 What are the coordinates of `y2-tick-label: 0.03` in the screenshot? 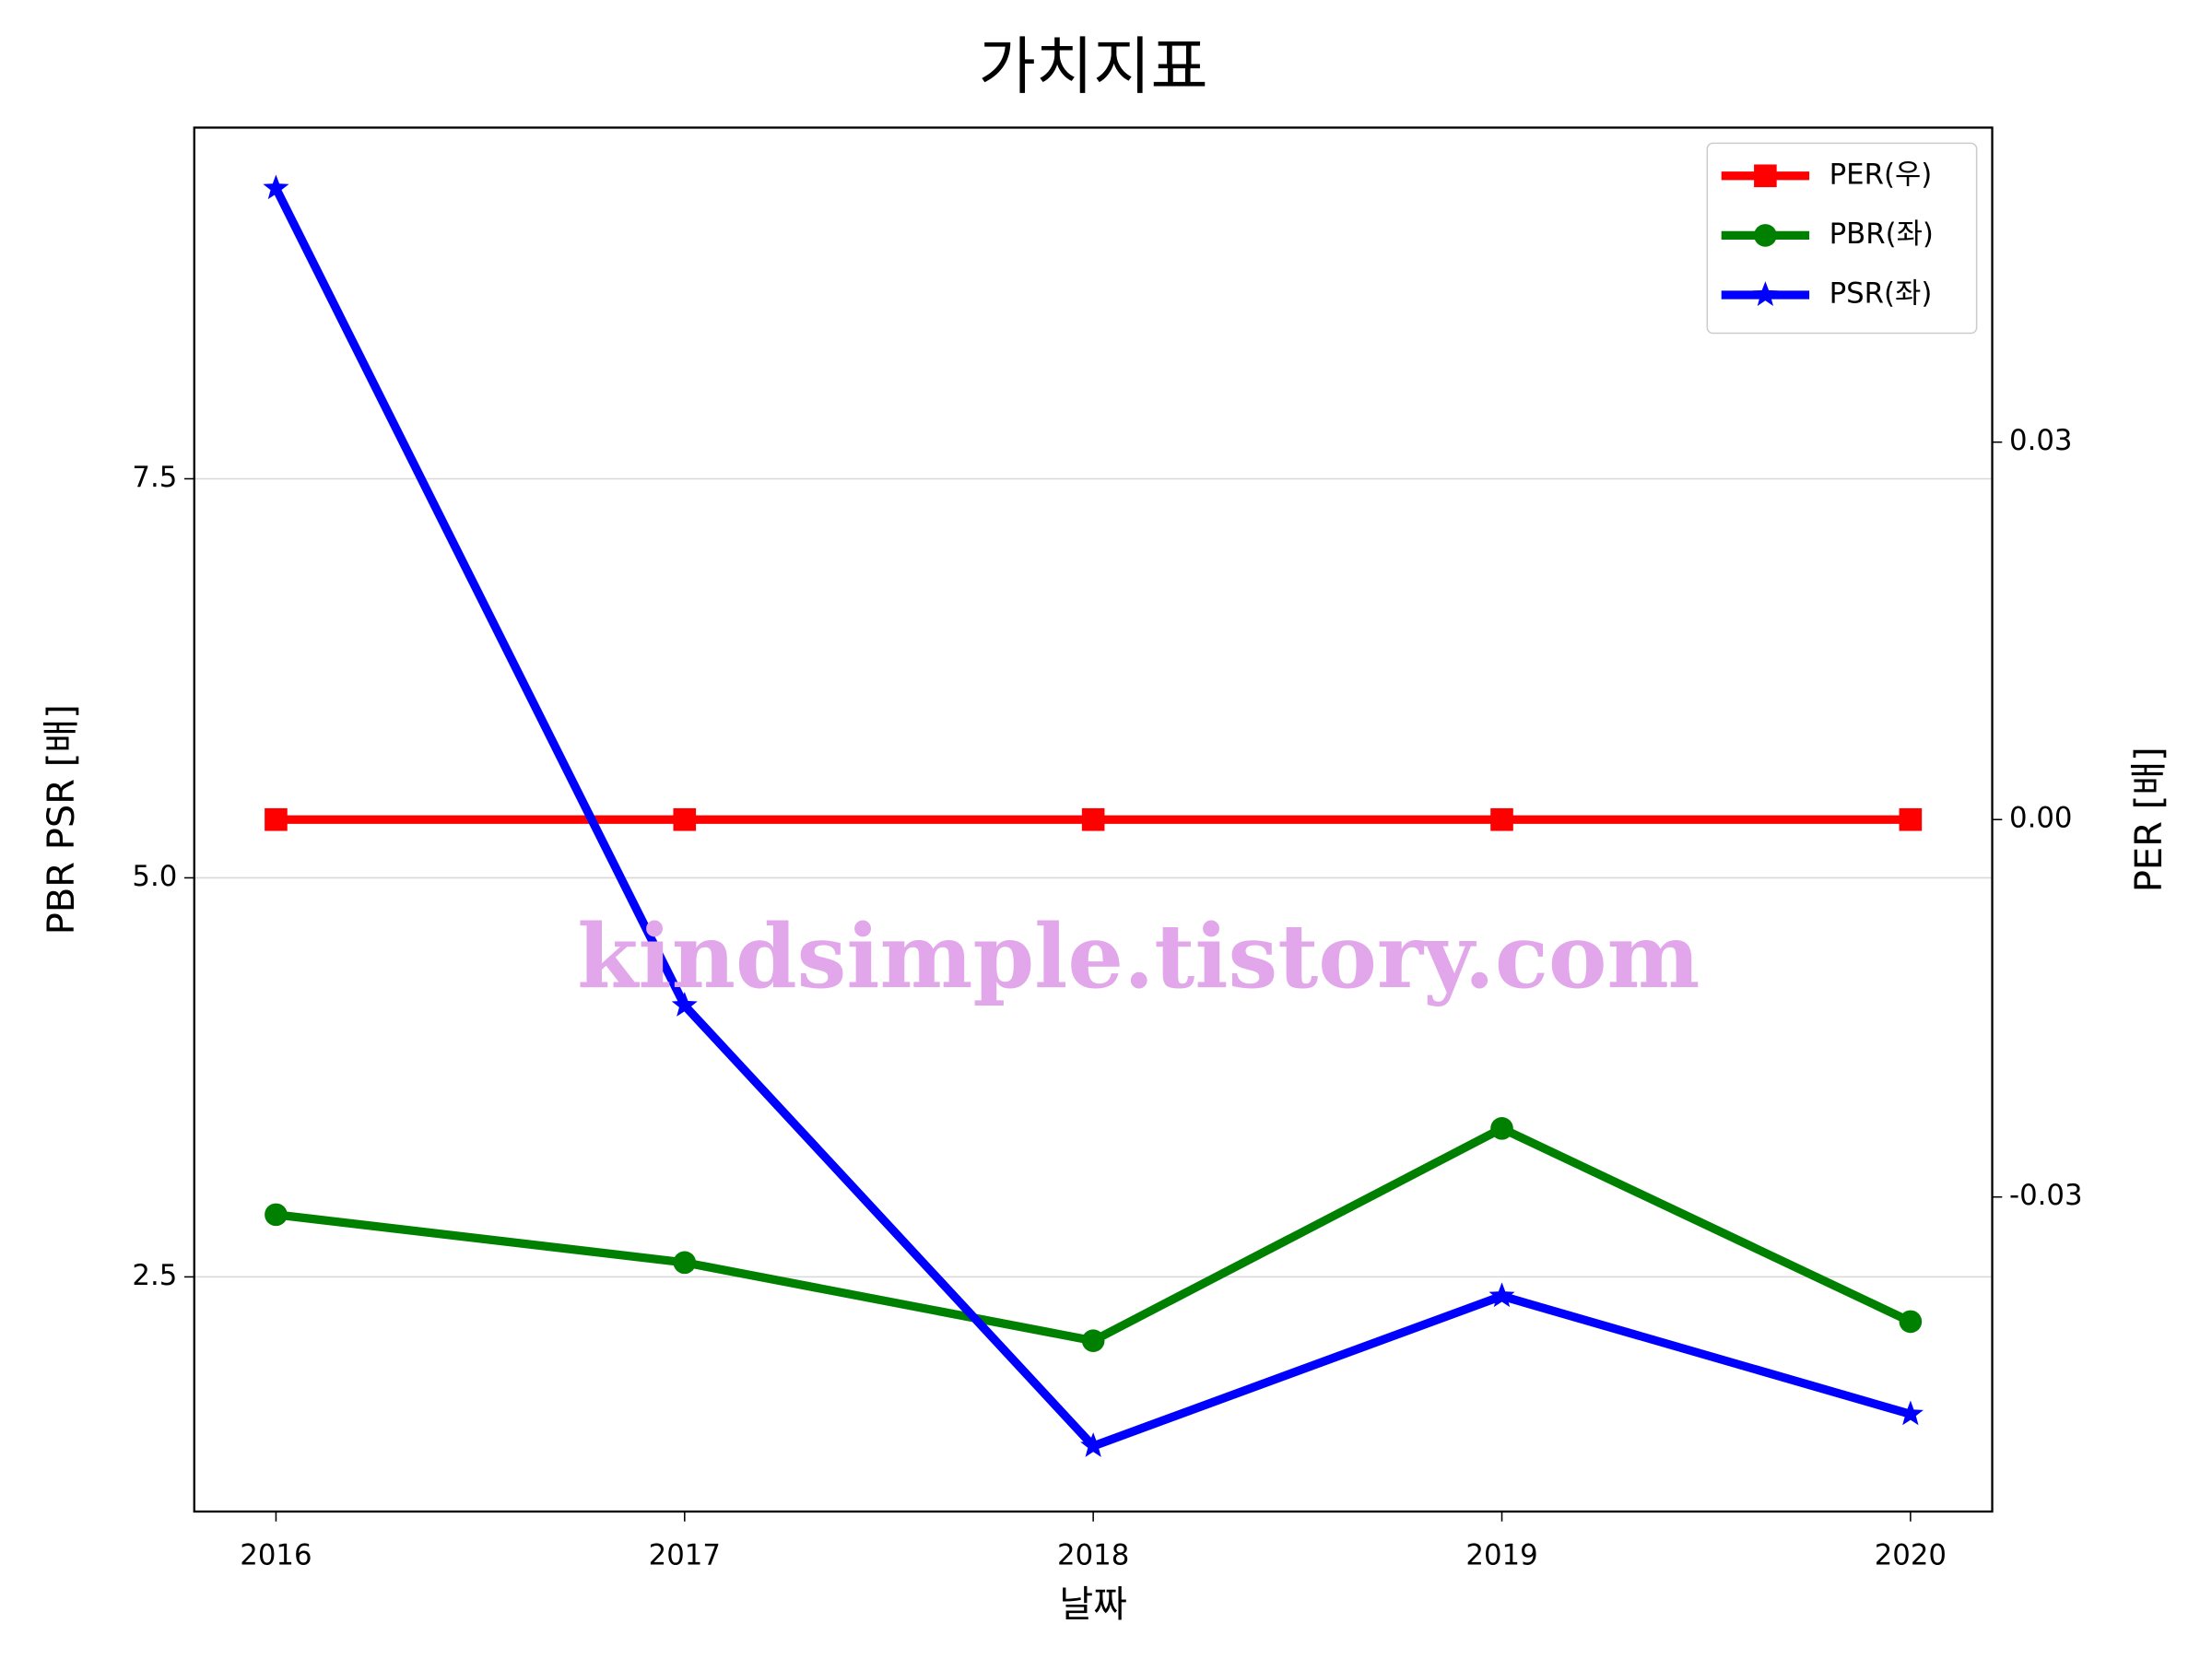 It's located at (2040, 440).